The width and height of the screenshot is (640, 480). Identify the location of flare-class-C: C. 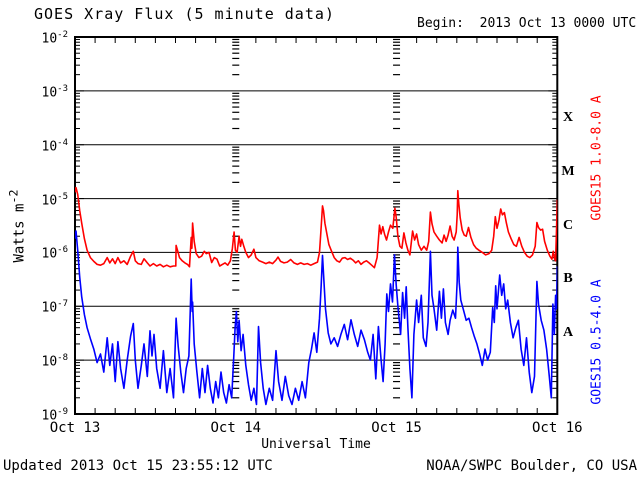
(568, 225).